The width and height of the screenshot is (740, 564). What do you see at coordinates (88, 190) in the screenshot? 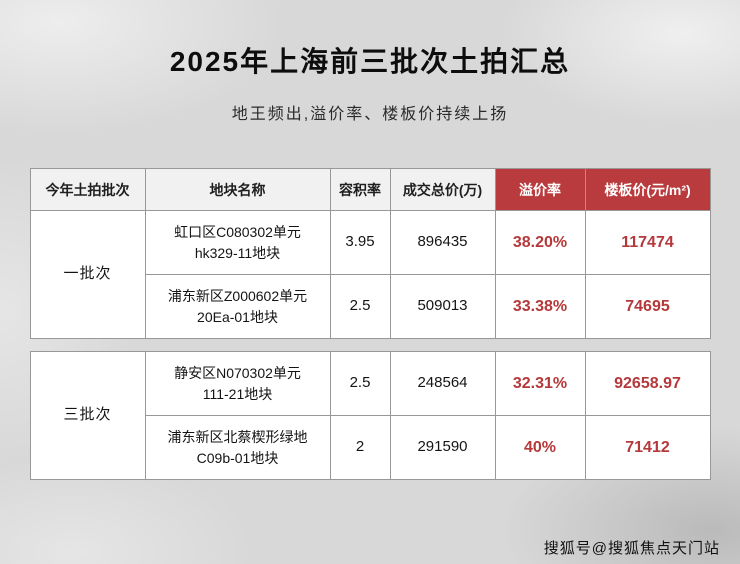
I see `header-batch: 今年土拍批次` at bounding box center [88, 190].